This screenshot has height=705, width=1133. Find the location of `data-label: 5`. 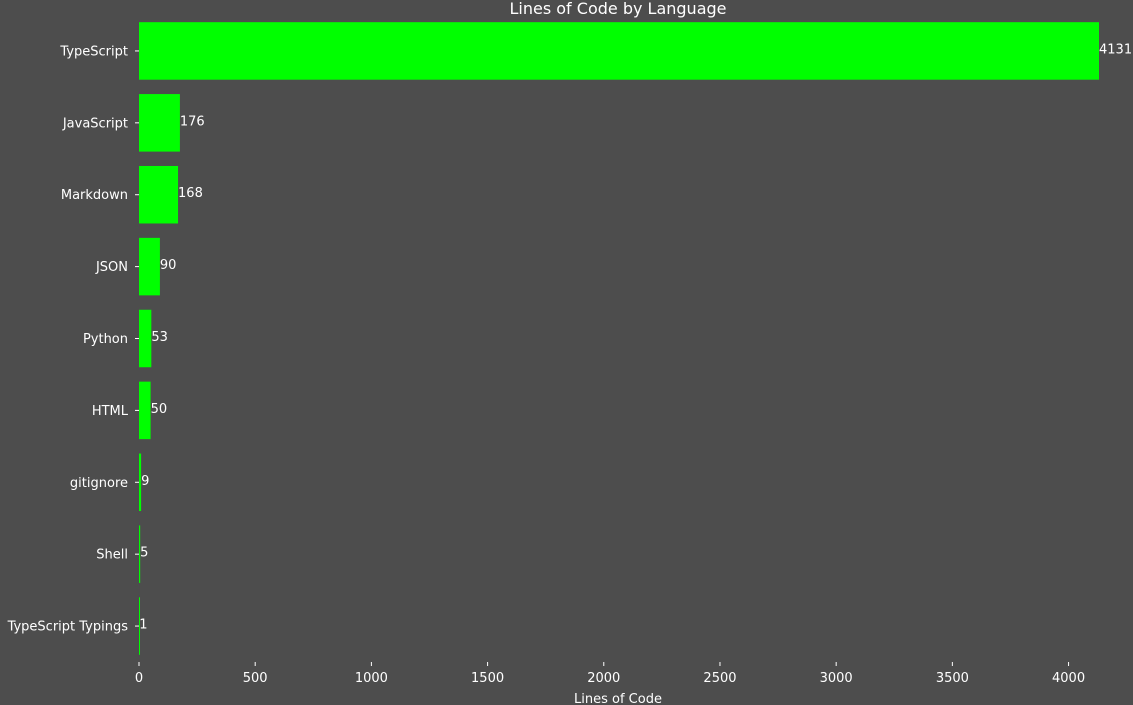

data-label: 5 is located at coordinates (144, 553).